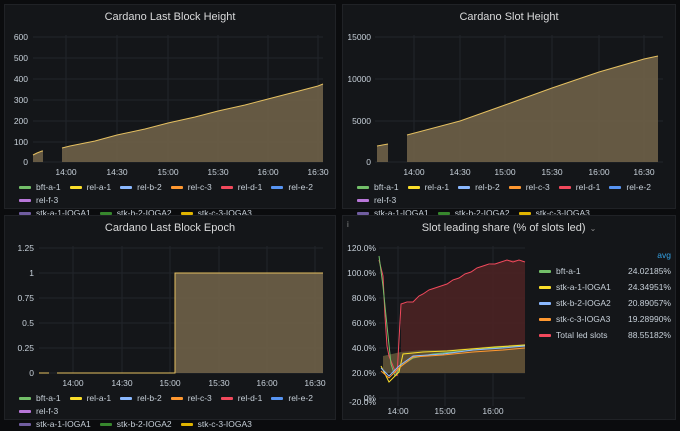 This screenshot has height=431, width=680. Describe the element at coordinates (359, 99) in the screenshot. I see `y-axis-ticks: 15000 10000 5000 0` at that location.